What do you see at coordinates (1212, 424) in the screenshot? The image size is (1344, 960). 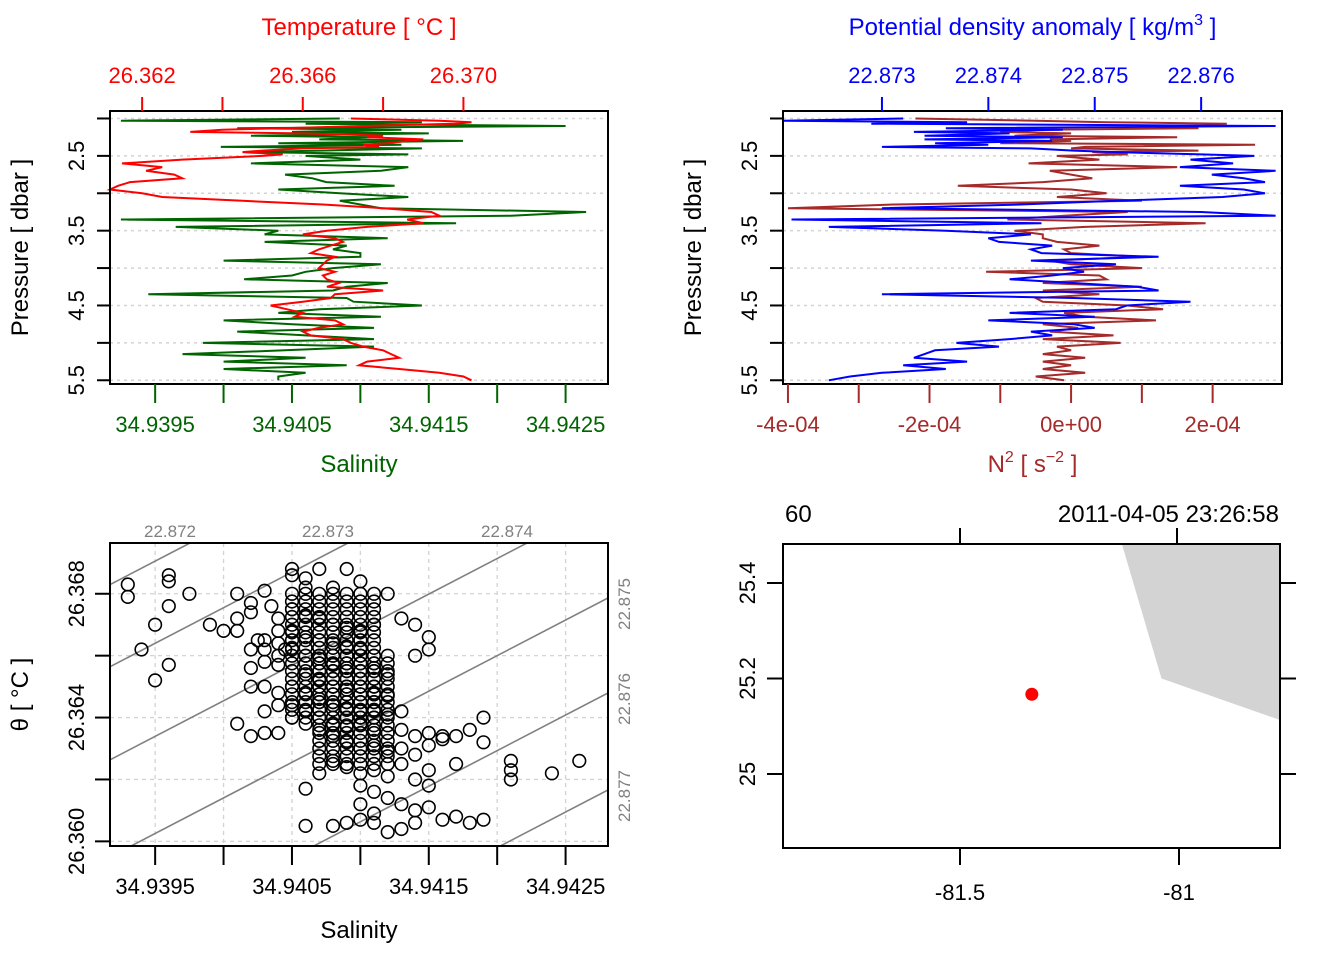 I see `bottom-axis-tick-label: 2e-04` at bounding box center [1212, 424].